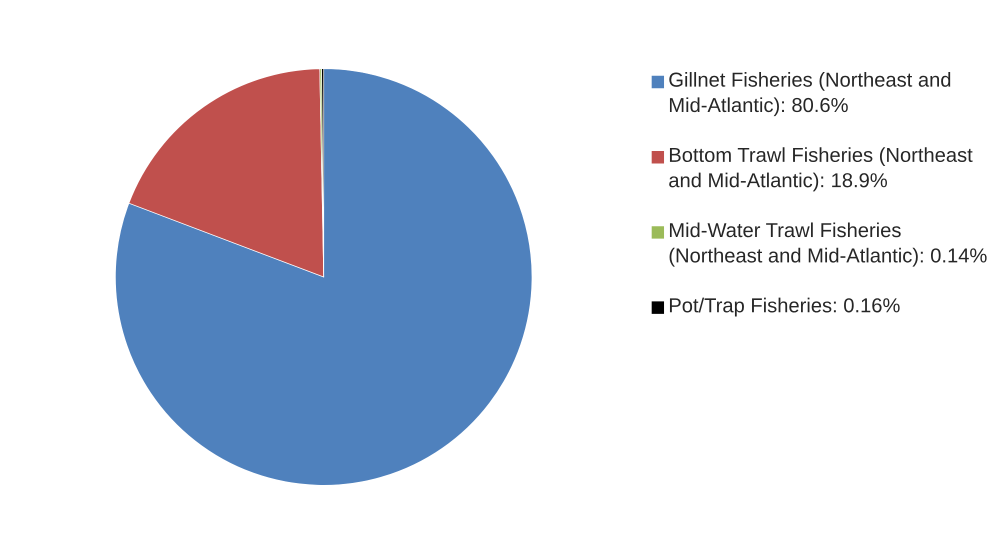 The width and height of the screenshot is (996, 554). I want to click on legend-label: Pot/Trap Fisheries: 0.16%, so click(785, 307).